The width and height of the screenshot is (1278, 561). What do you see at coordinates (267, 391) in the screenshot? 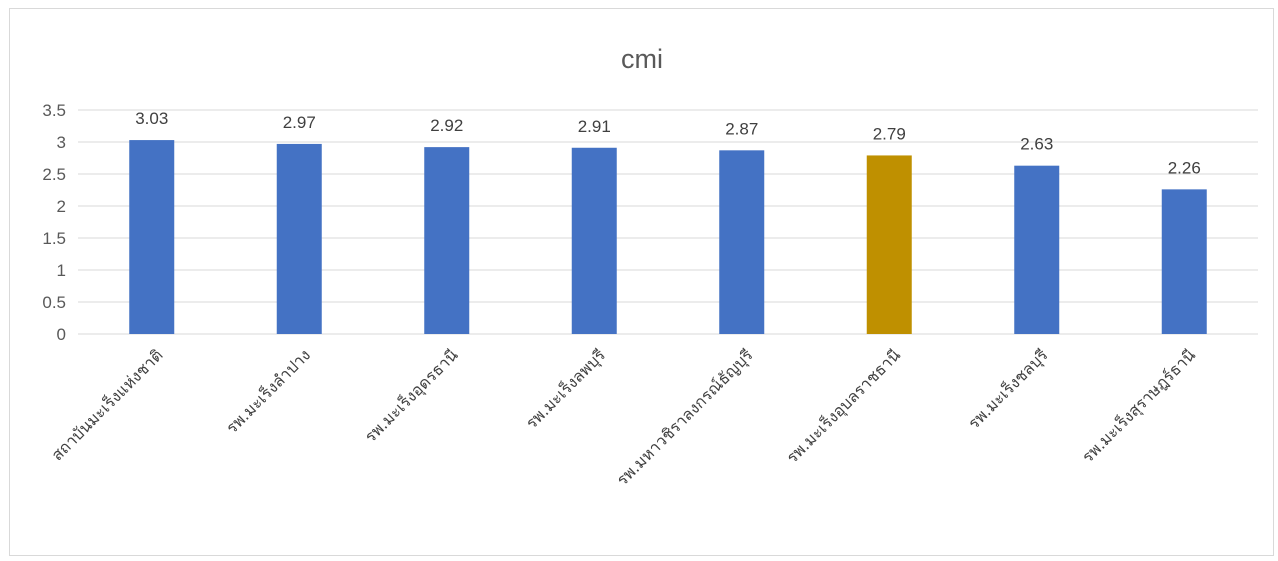
I see `x-category-label: รพ.มะเร็งลำปาง` at bounding box center [267, 391].